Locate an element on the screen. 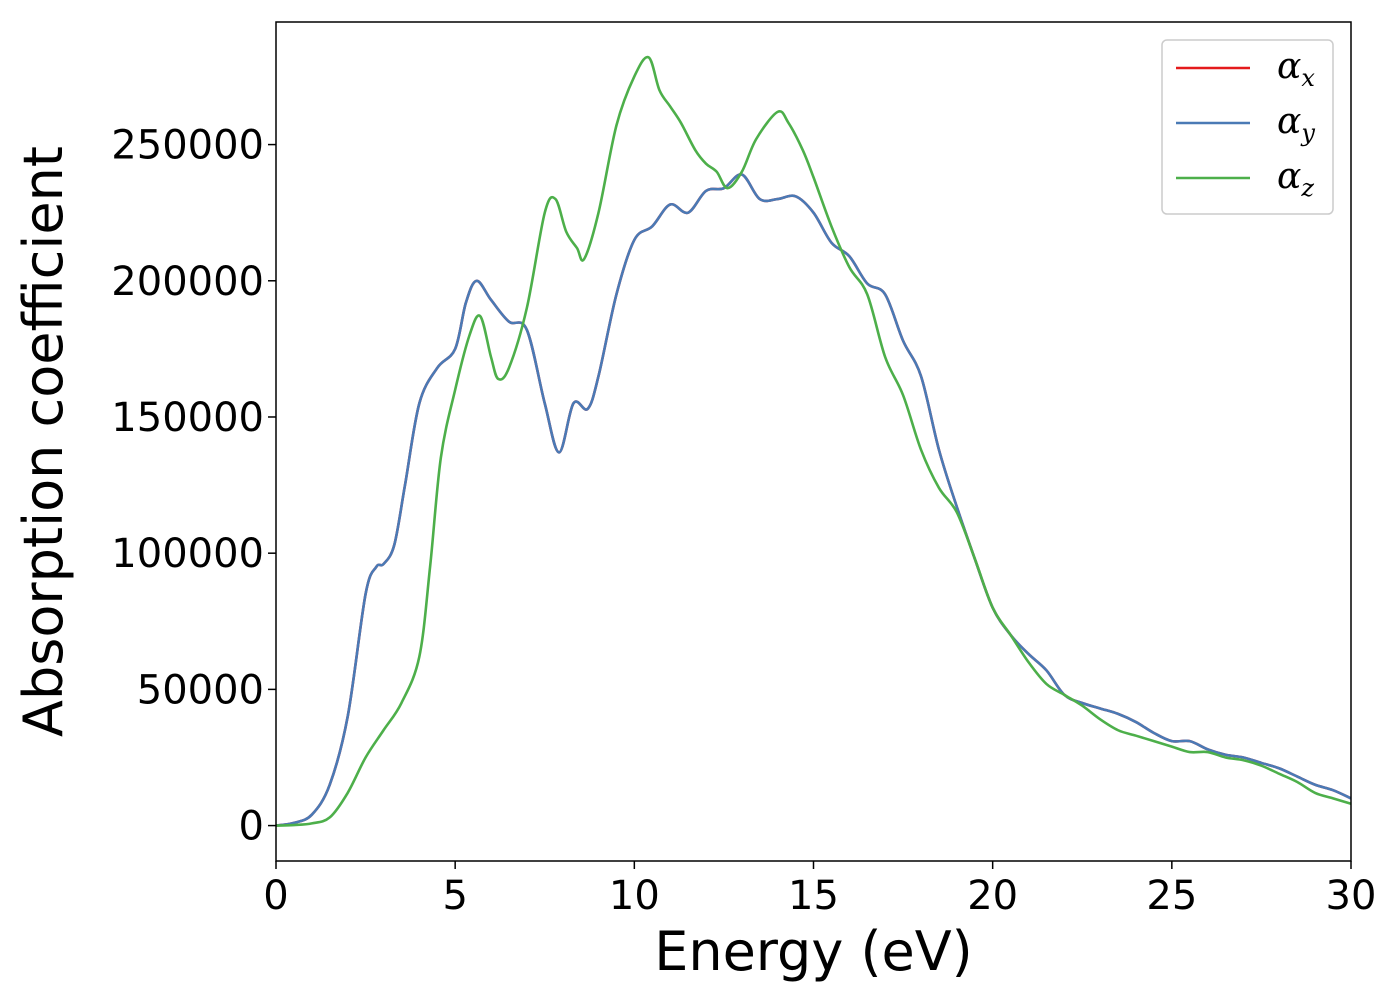 The image size is (1400, 1000). x-tick-label: 30 is located at coordinates (1351, 896).